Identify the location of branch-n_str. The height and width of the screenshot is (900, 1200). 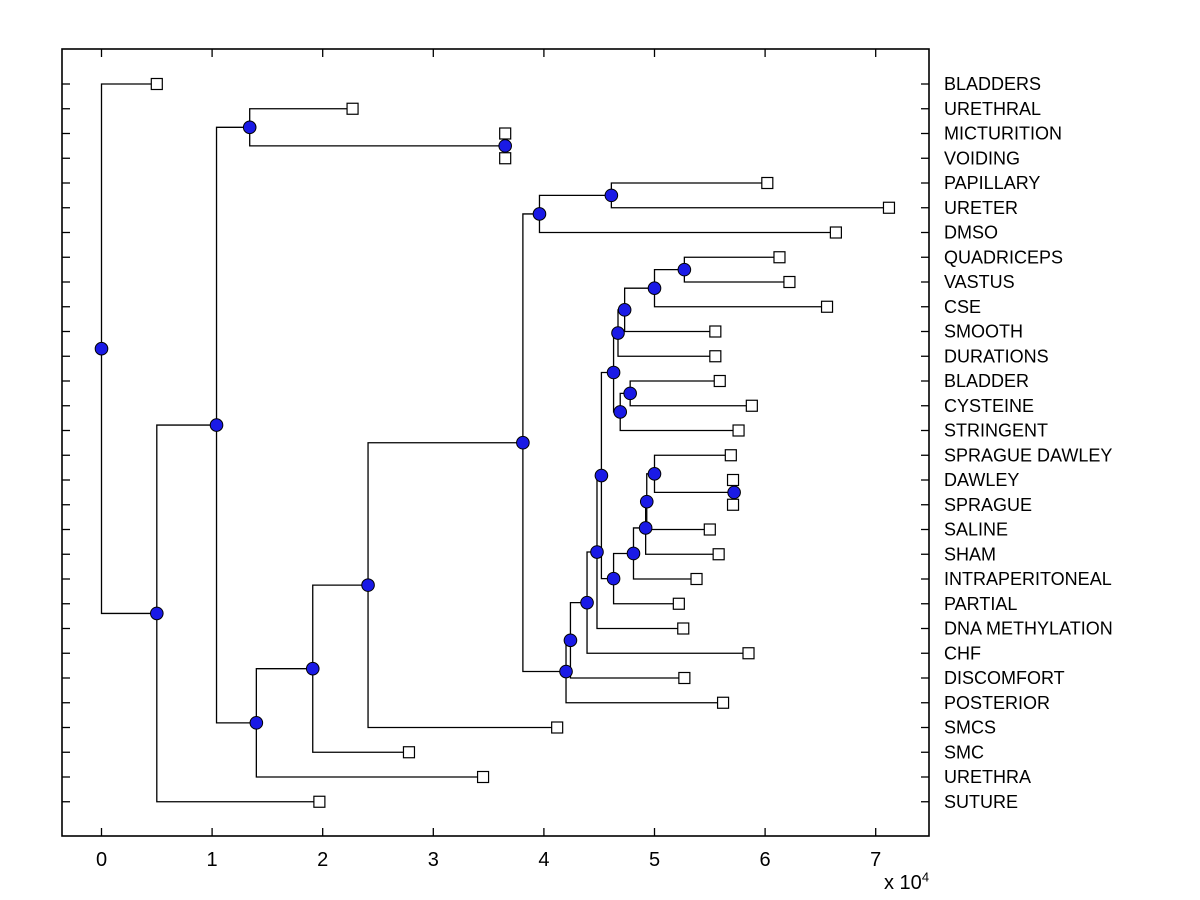
(679, 412).